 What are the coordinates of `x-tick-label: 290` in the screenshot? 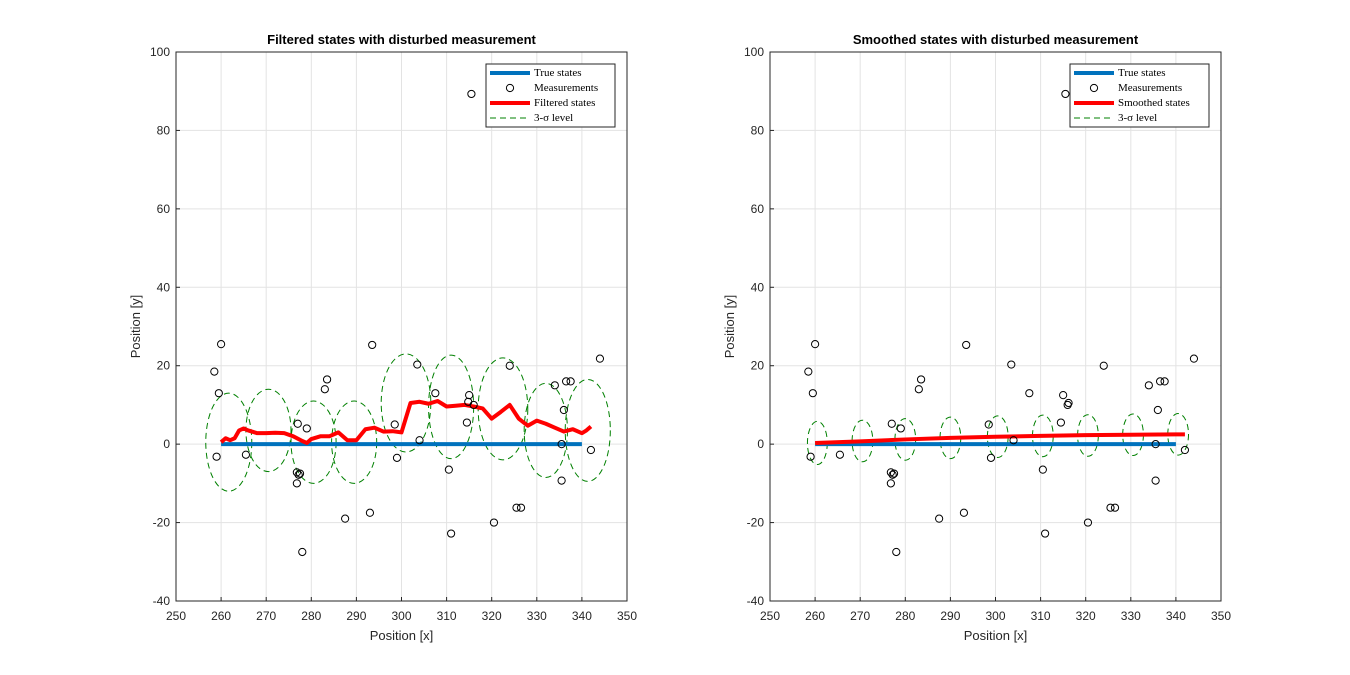 It's located at (356, 616).